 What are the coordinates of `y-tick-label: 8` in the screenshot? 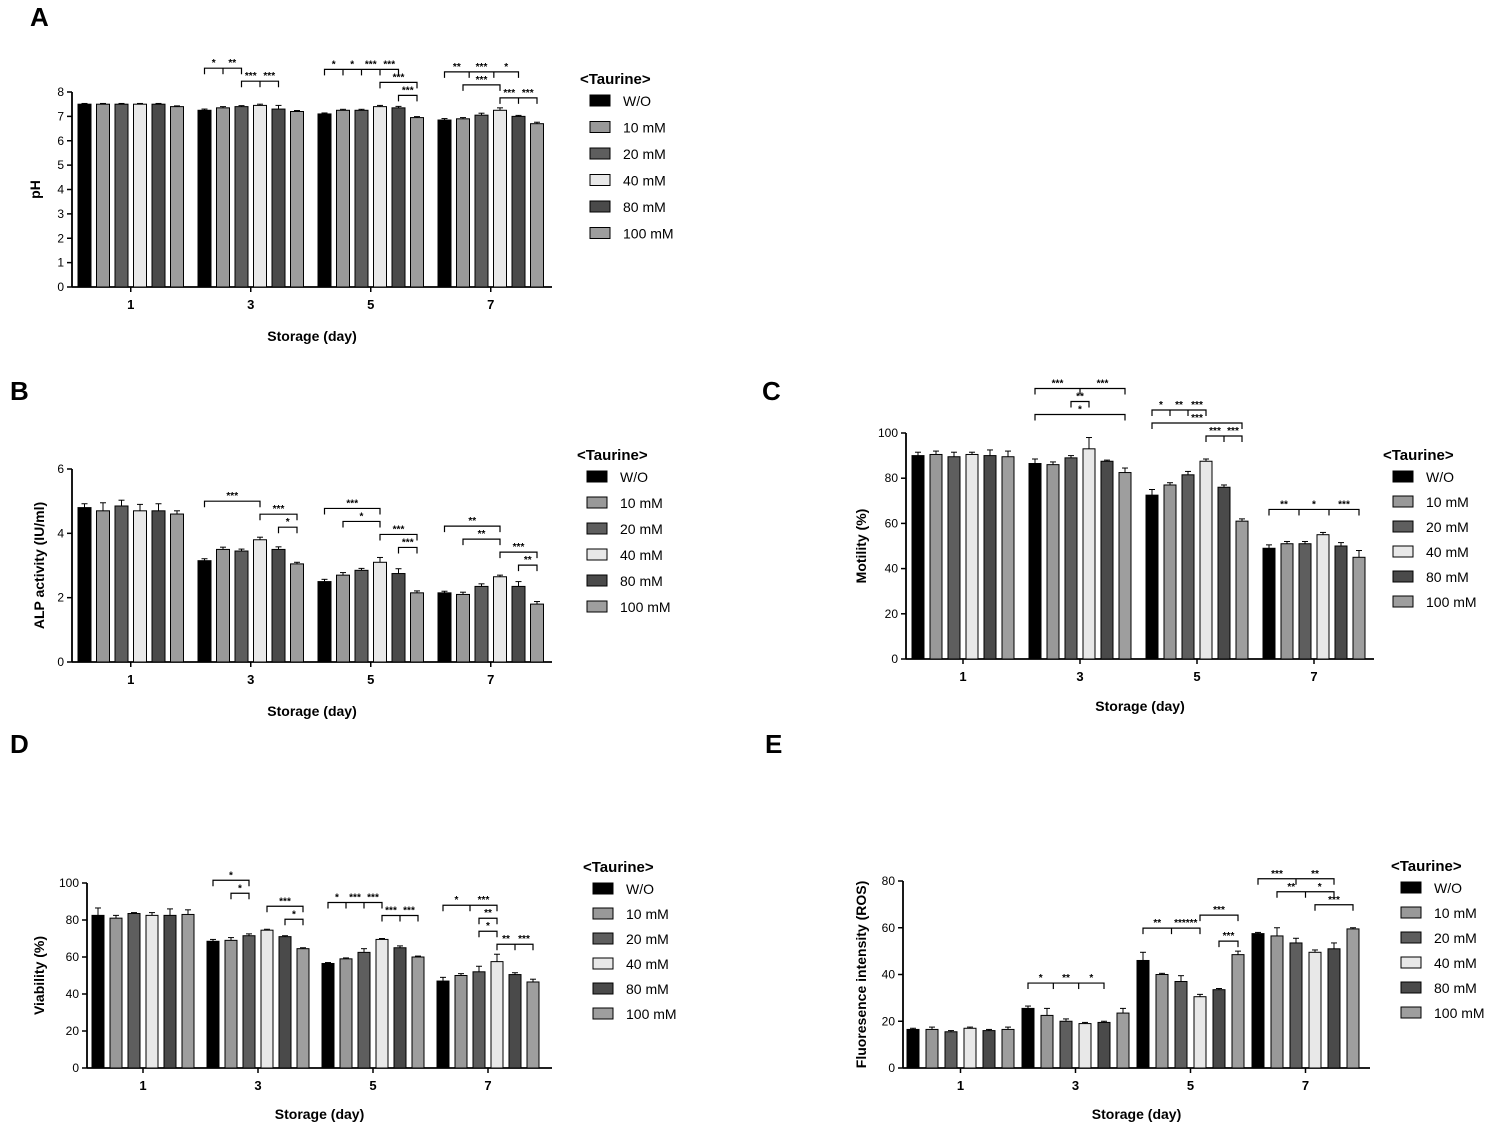 It's located at (60, 92).